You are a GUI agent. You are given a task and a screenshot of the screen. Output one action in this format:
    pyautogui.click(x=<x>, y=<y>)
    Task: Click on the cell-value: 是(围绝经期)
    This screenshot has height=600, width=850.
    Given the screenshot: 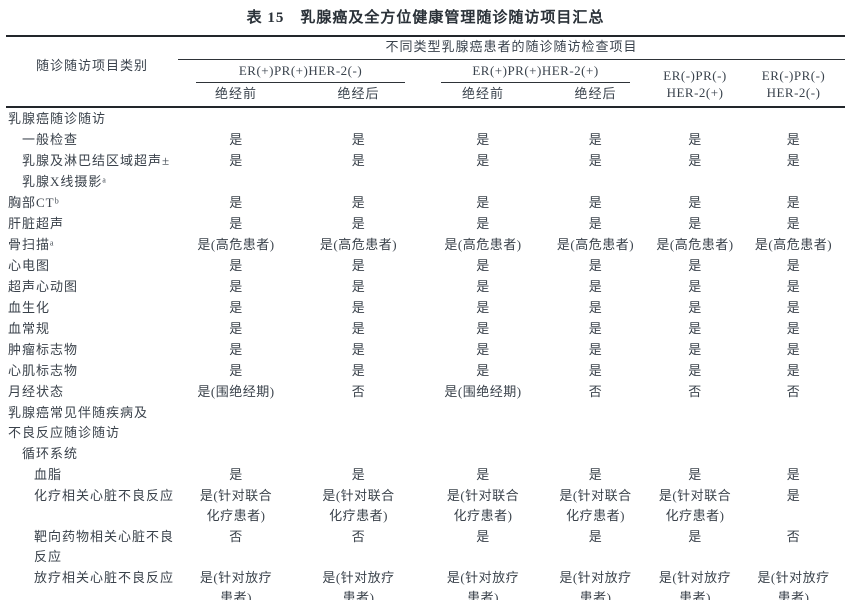 What is the action you would take?
    pyautogui.click(x=483, y=391)
    